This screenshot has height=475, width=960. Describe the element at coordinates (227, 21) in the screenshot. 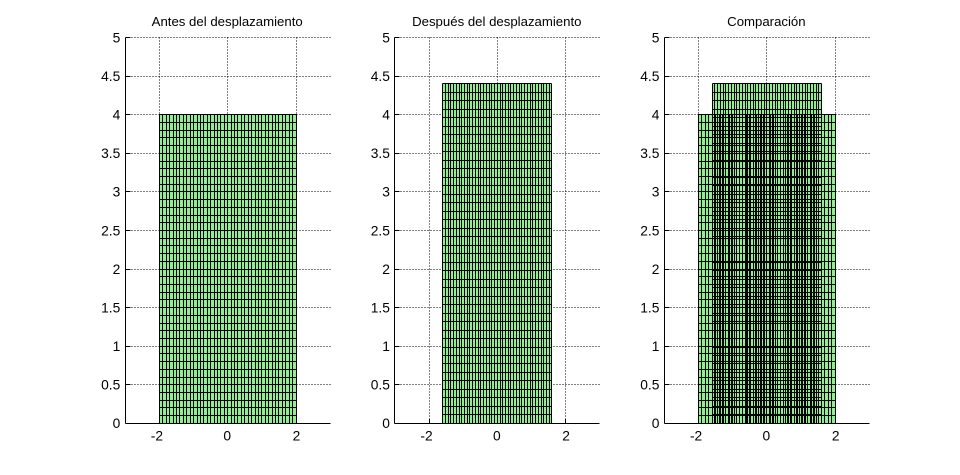

I see `svg-text: Antes del desplazamiento` at that location.